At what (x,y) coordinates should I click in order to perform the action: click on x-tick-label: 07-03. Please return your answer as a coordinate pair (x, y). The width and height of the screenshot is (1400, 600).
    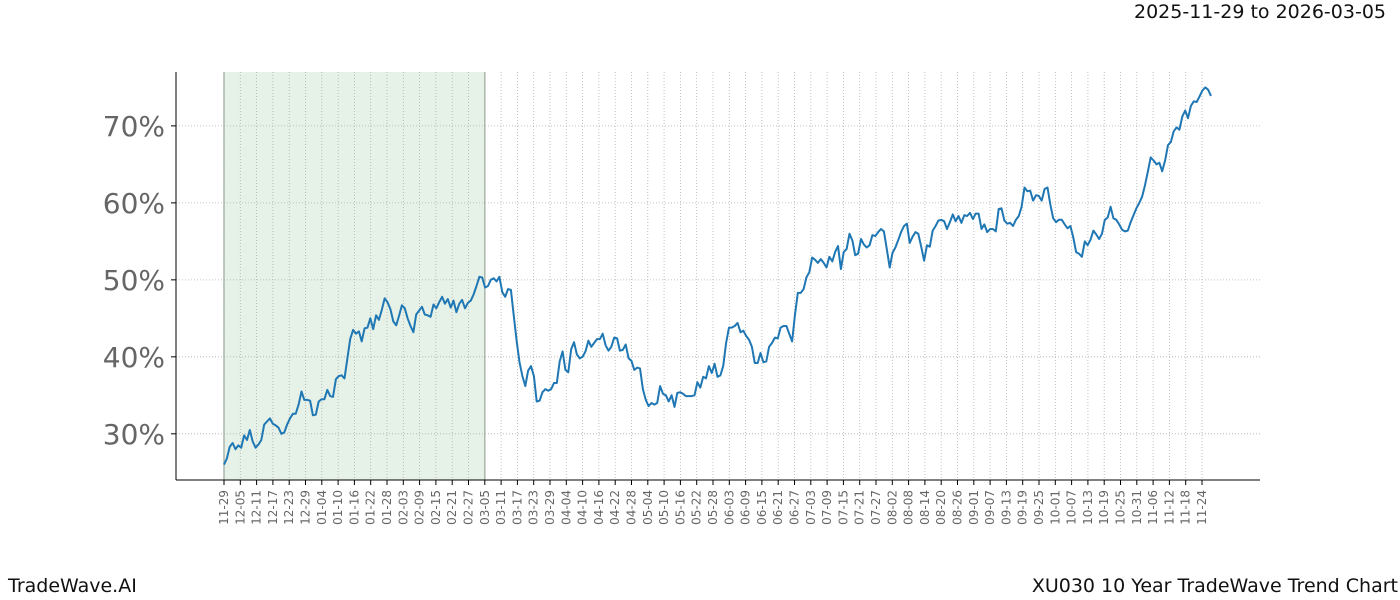
    Looking at the image, I should click on (811, 507).